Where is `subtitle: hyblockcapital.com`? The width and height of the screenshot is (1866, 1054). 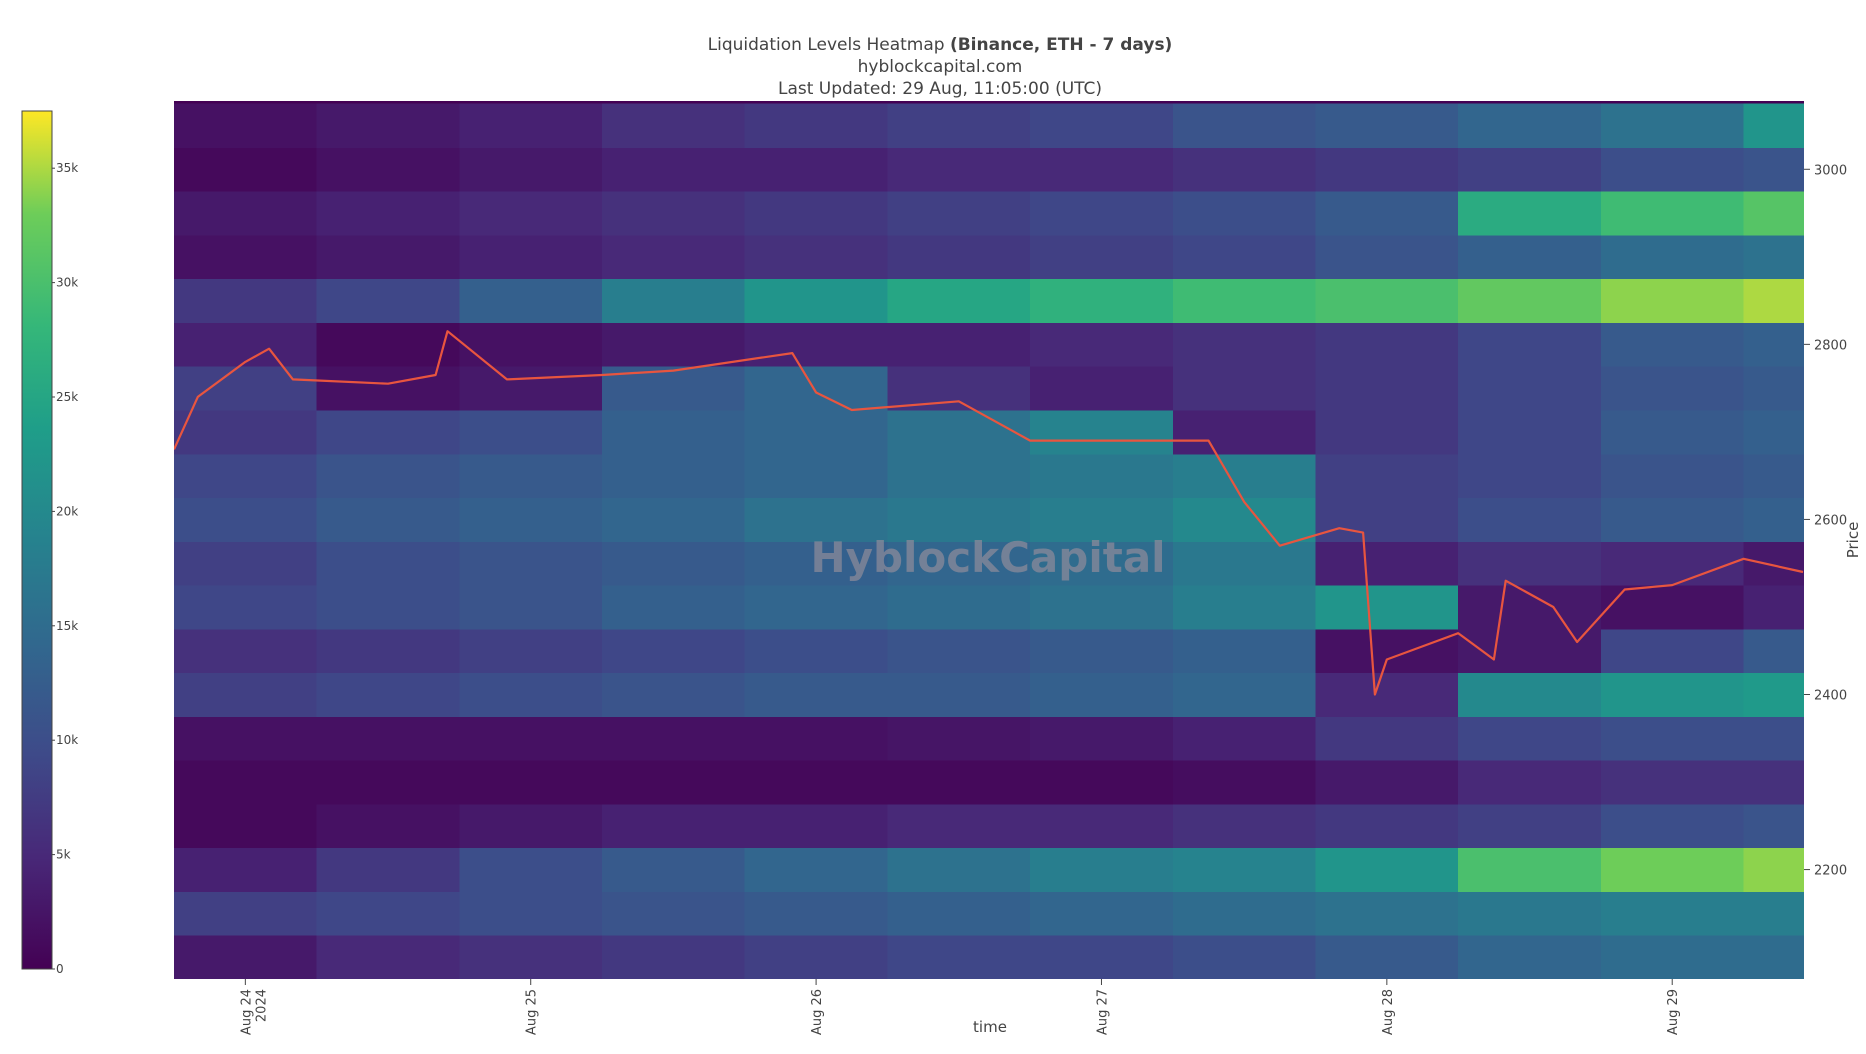 subtitle: hyblockcapital.com is located at coordinates (940, 67).